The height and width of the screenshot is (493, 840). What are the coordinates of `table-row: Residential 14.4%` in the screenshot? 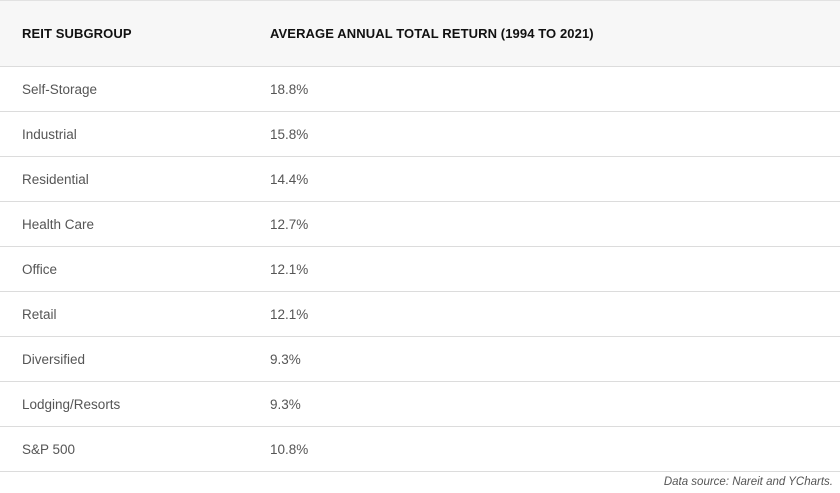 It's located at (420, 179).